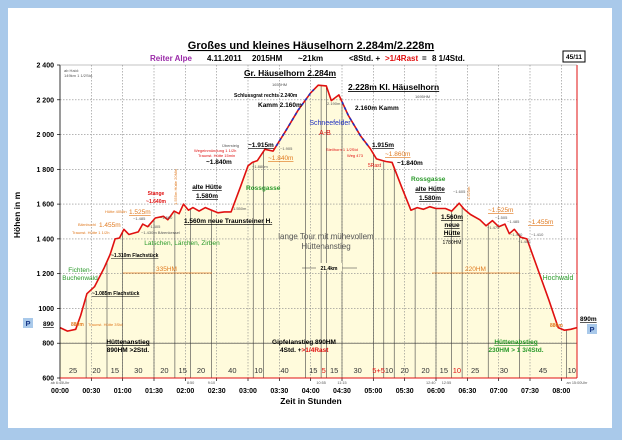 The height and width of the screenshot is (440, 622). I want to click on y-tick-label: 1 800, so click(45, 170).